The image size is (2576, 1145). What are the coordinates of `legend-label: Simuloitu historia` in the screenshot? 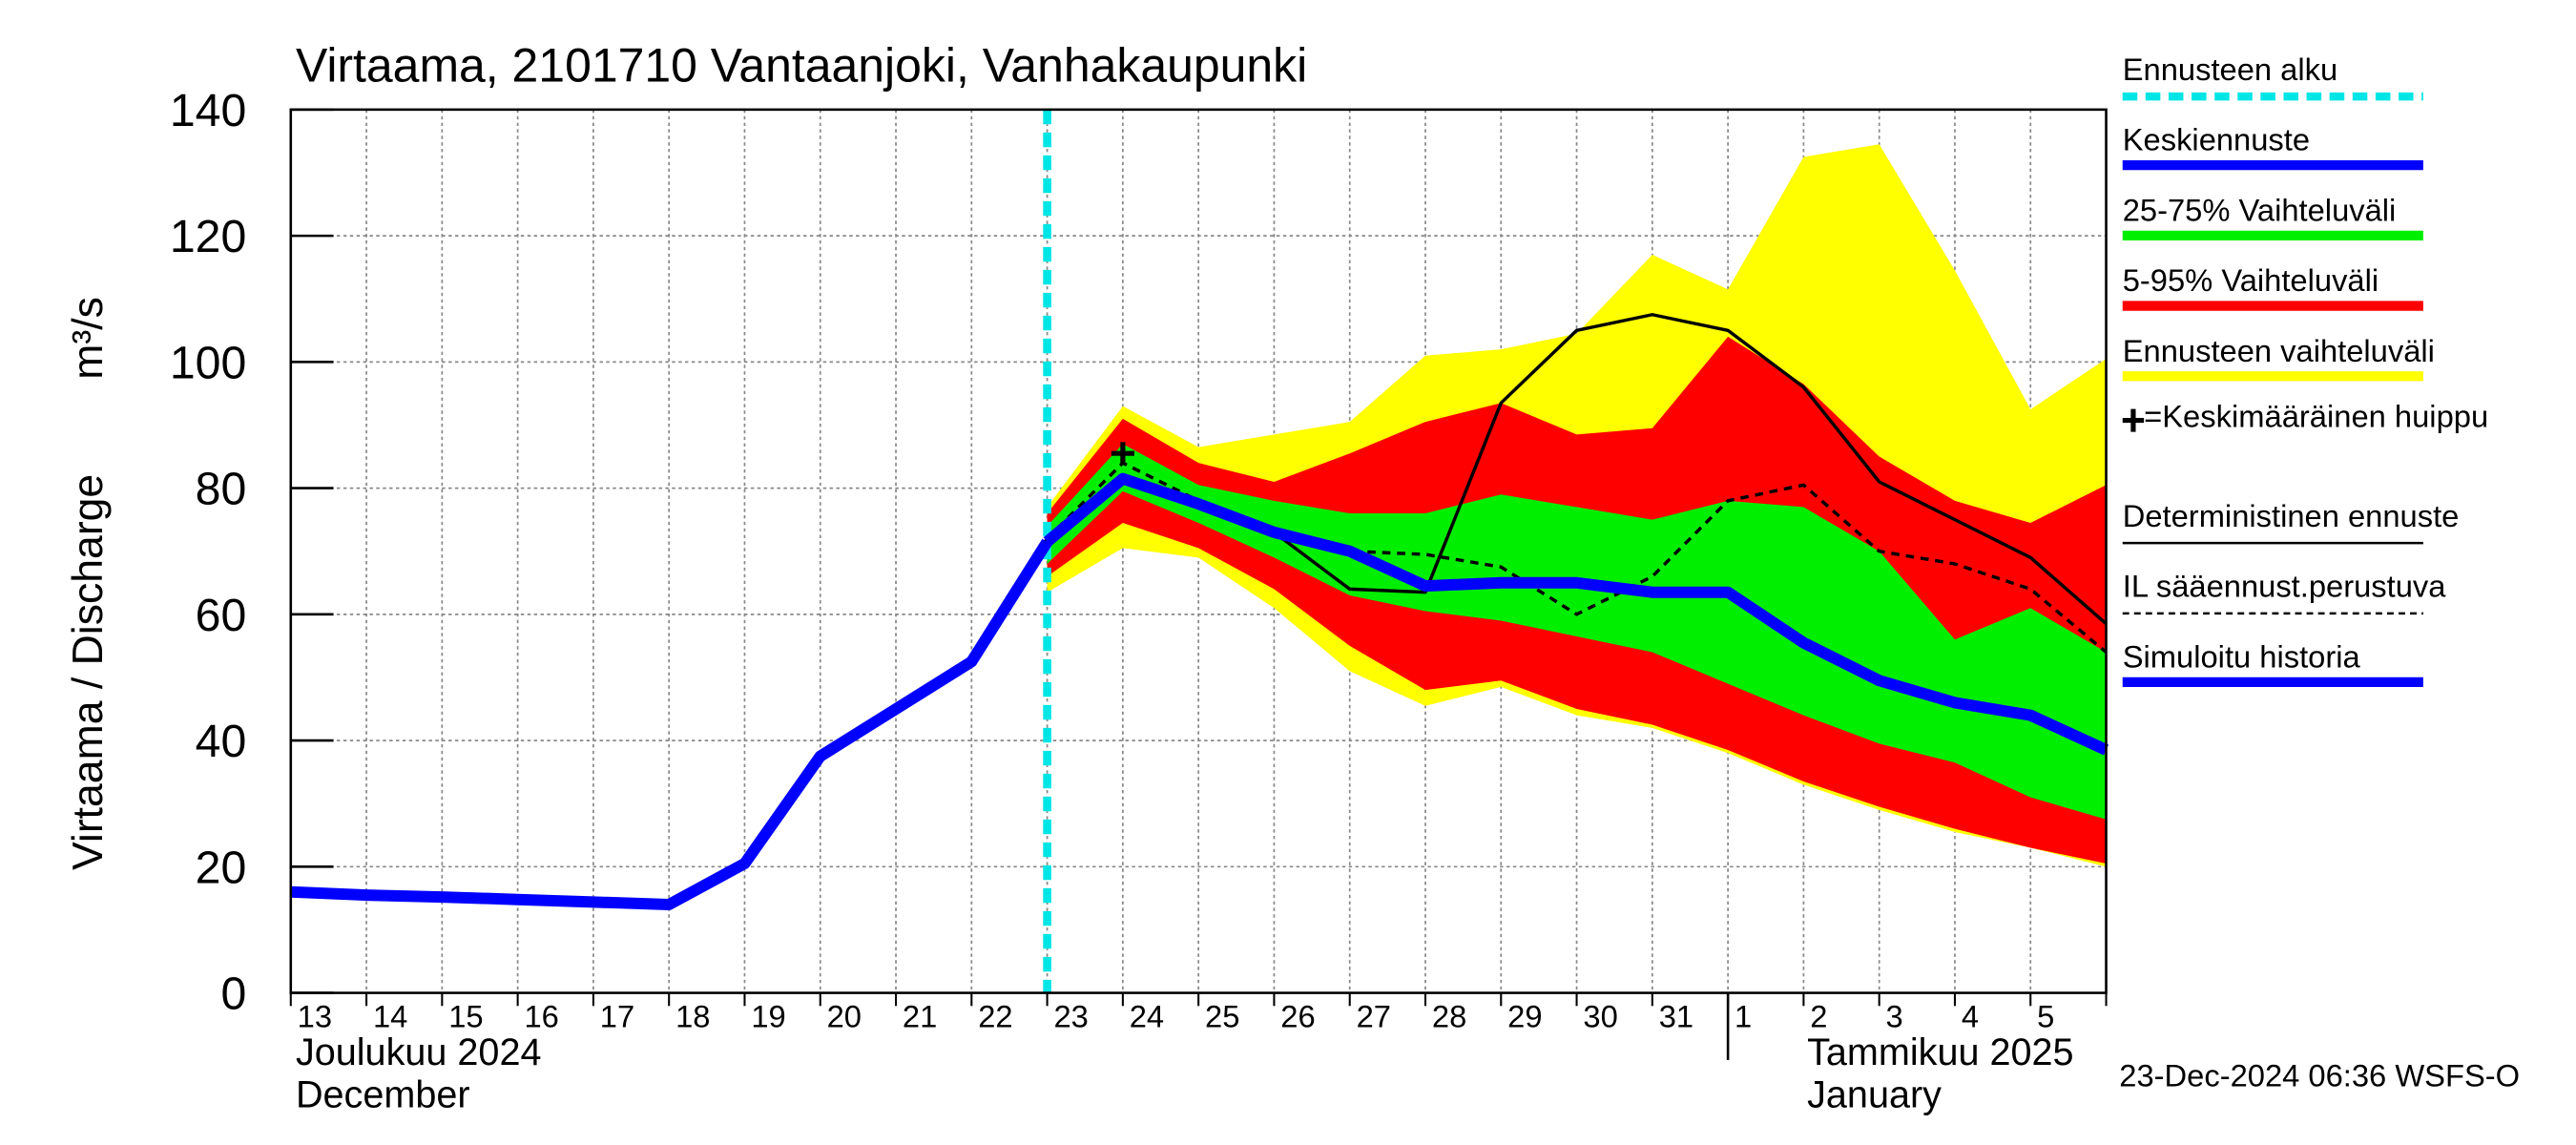 It's located at (2242, 656).